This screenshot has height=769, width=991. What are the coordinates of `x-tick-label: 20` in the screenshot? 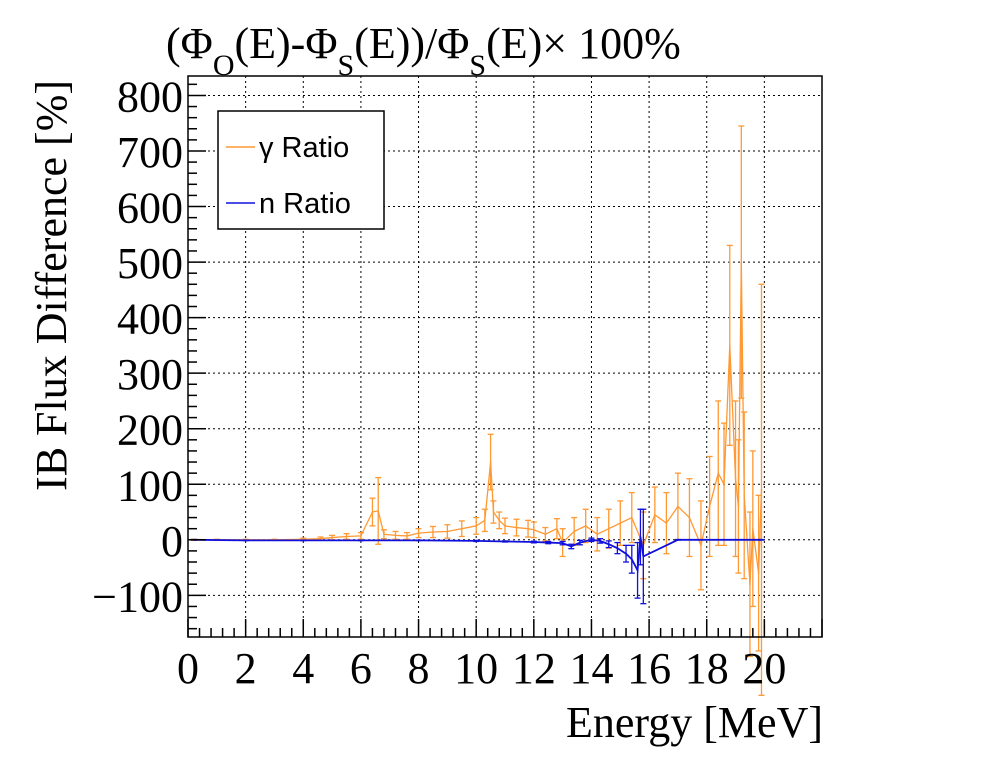 It's located at (764, 668).